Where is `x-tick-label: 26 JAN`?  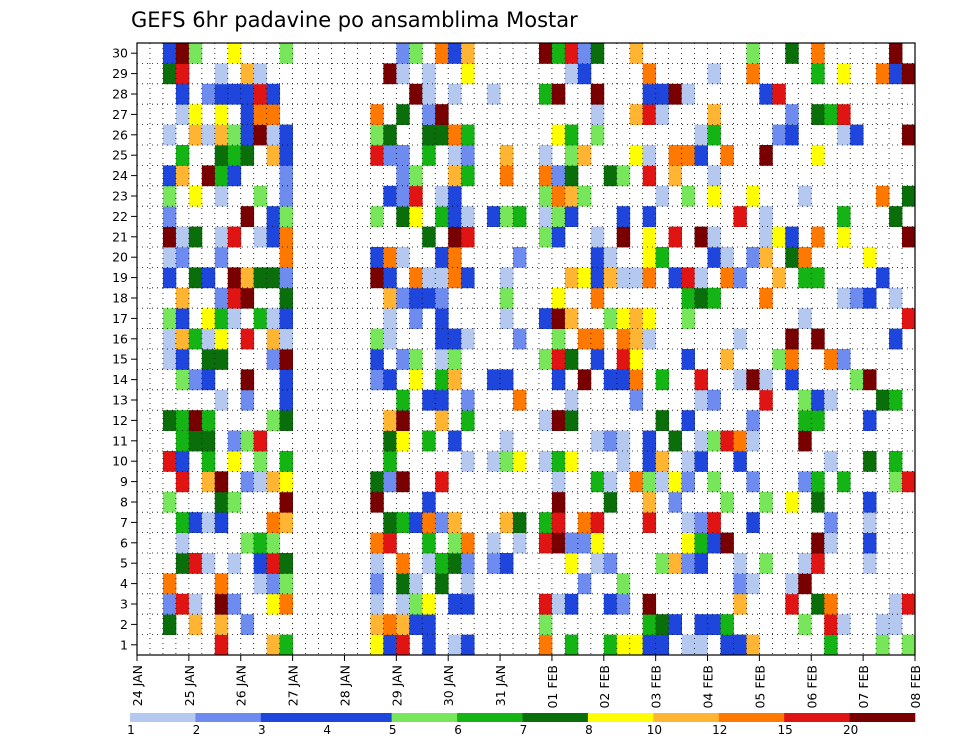 x-tick-label: 26 JAN is located at coordinates (241, 685).